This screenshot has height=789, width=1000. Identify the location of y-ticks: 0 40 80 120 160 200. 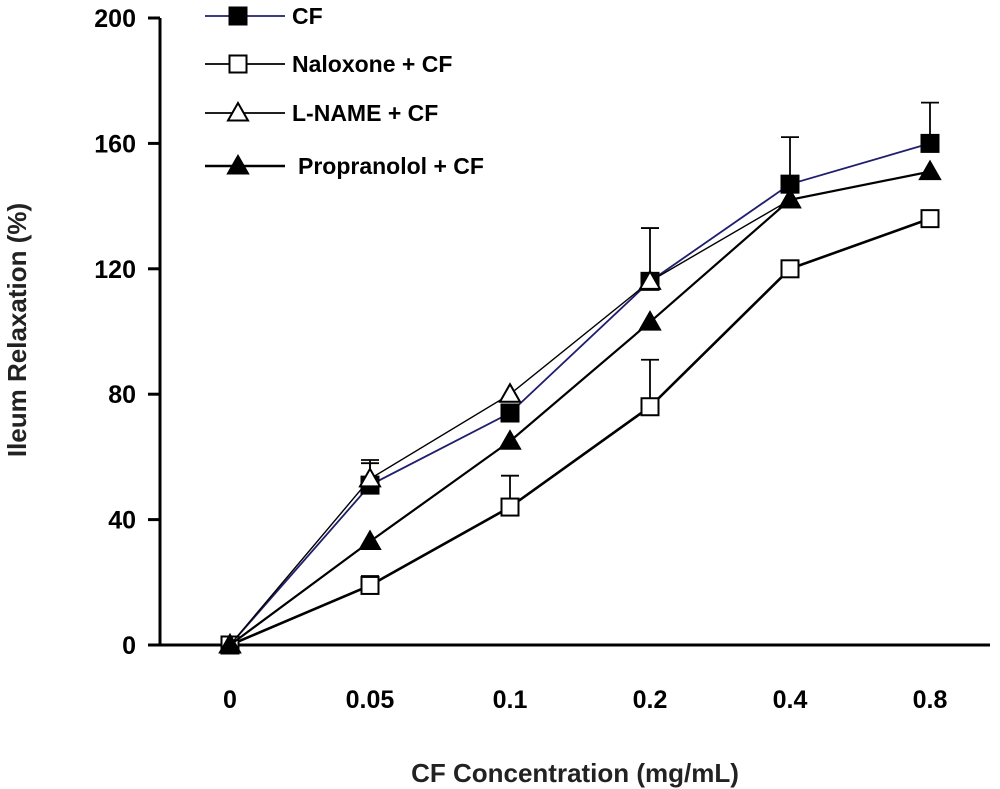
(127, 332).